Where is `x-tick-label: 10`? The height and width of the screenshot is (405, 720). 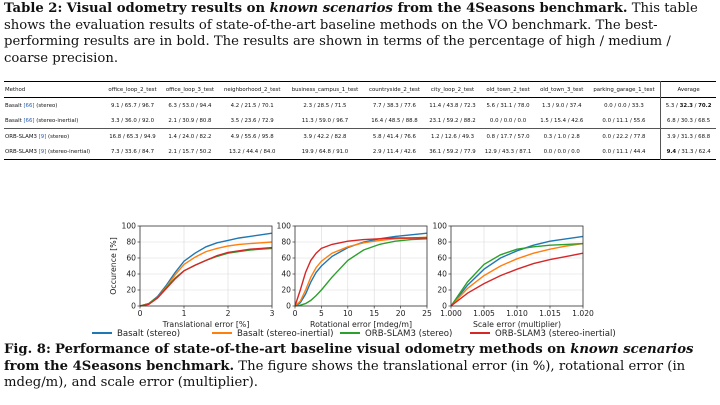 x-tick-label: 10 is located at coordinates (348, 313).